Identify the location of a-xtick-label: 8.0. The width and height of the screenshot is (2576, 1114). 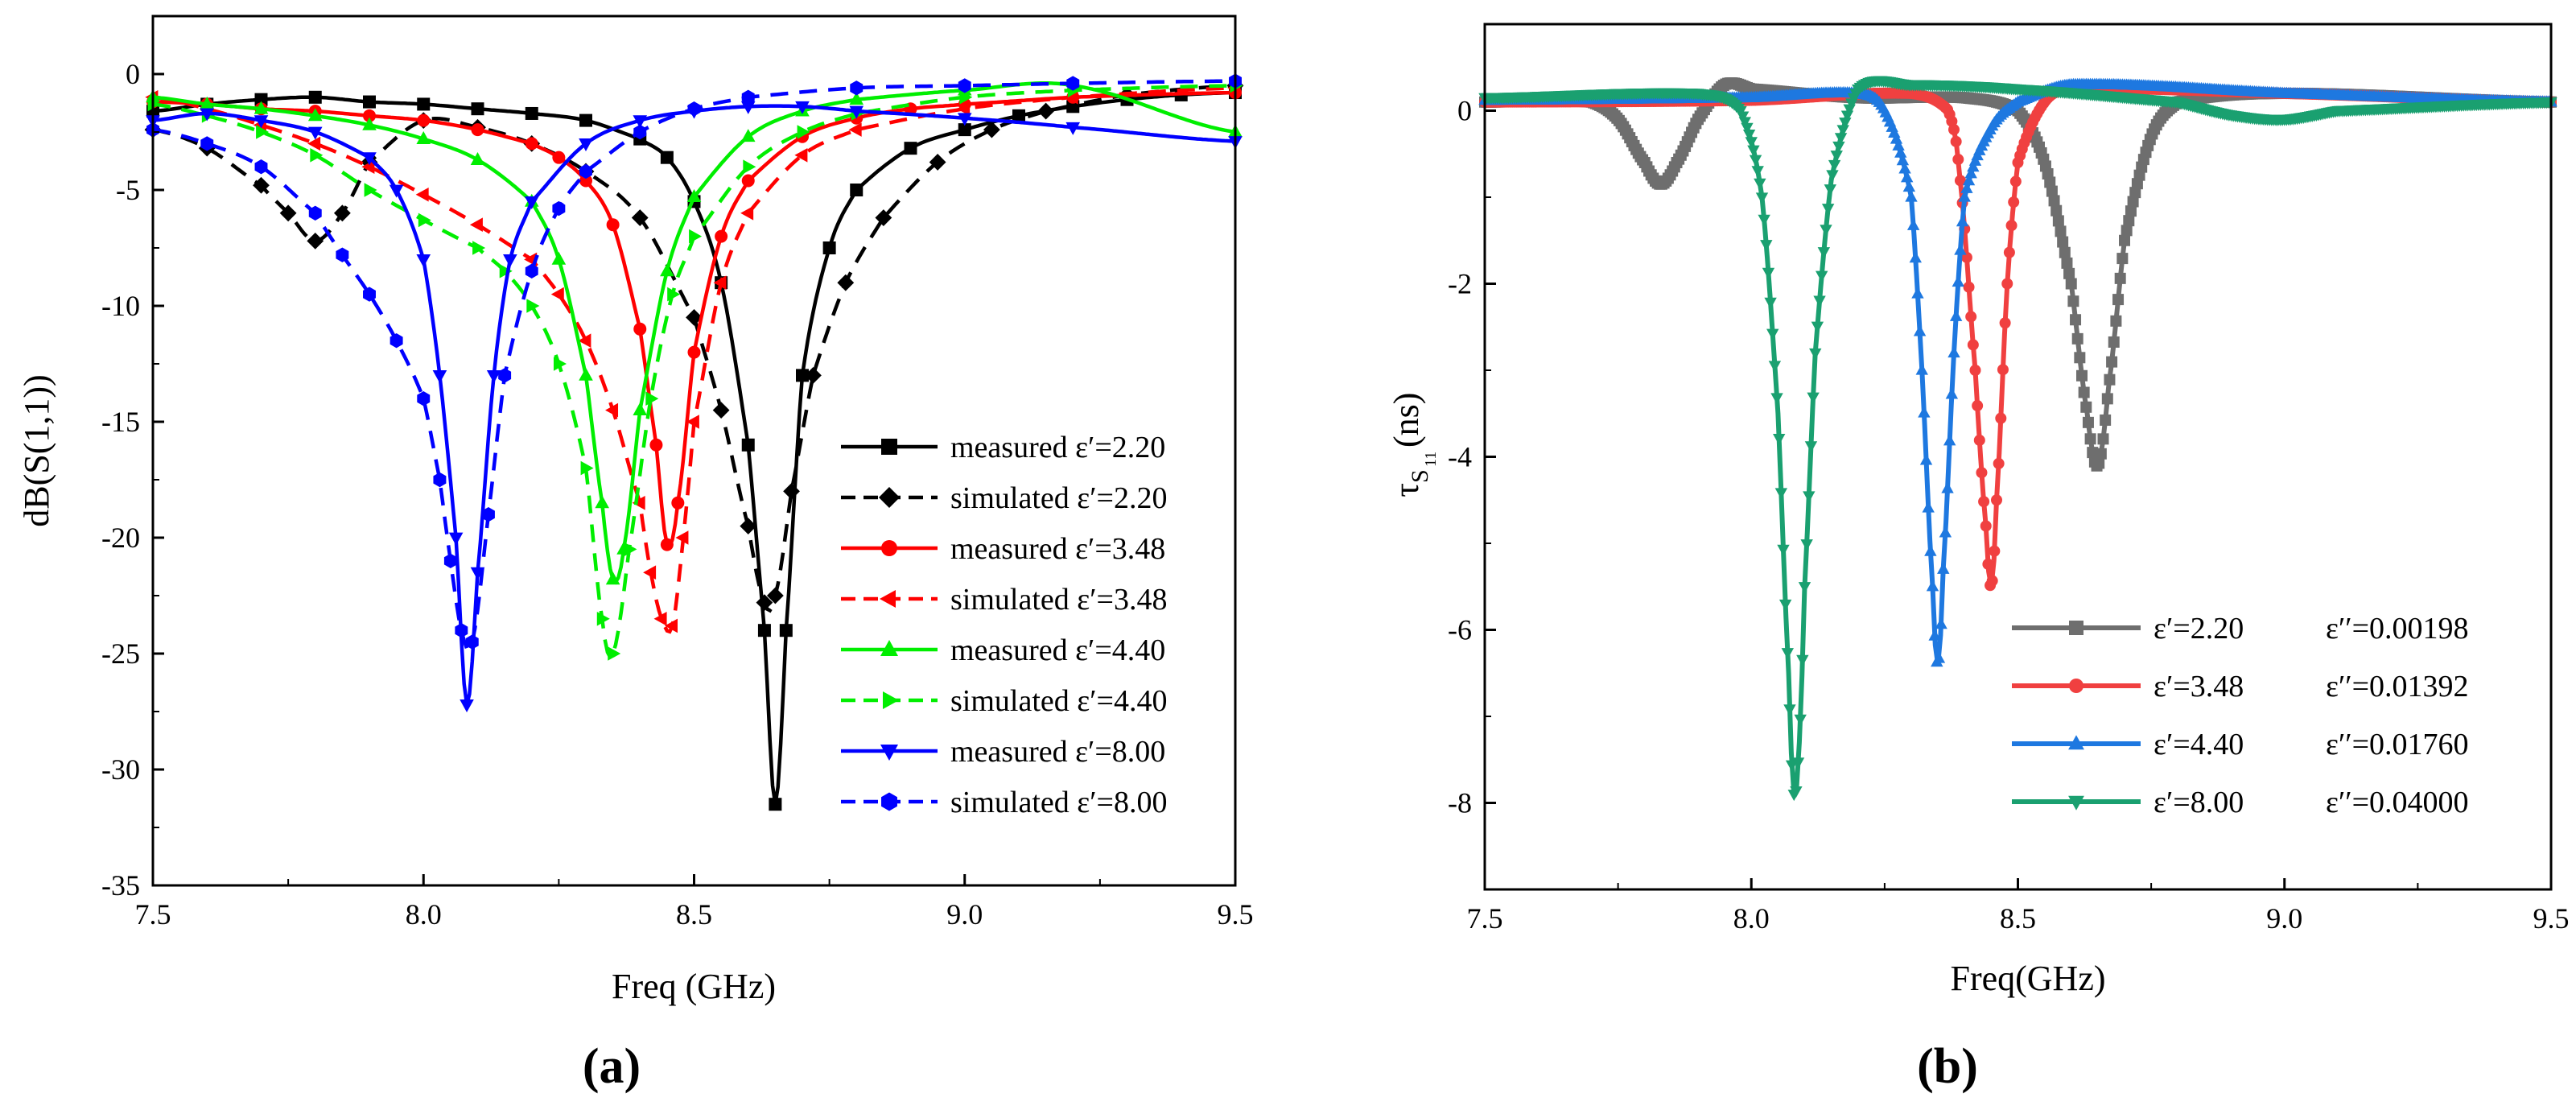
(424, 914).